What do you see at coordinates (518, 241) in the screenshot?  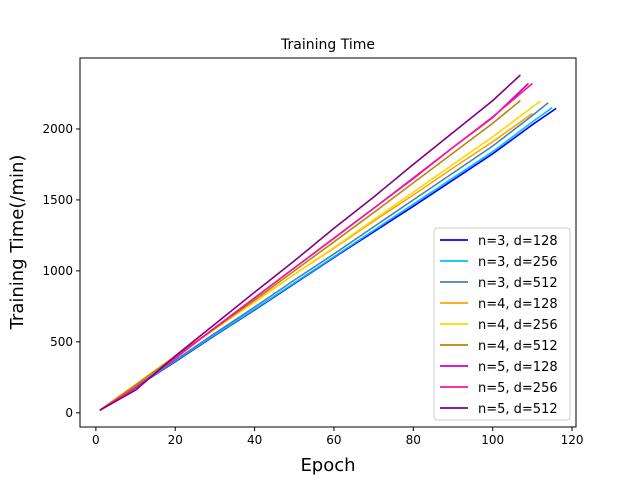 I see `legend-label: n=3, d=128` at bounding box center [518, 241].